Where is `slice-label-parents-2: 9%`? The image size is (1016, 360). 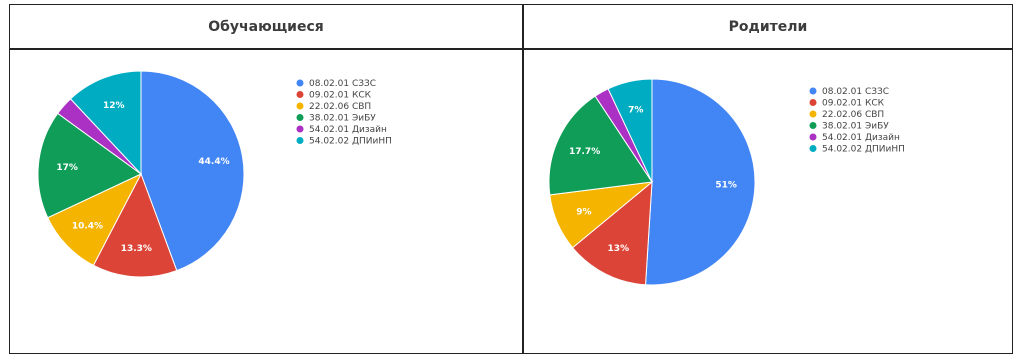
slice-label-parents-2: 9% is located at coordinates (583, 212).